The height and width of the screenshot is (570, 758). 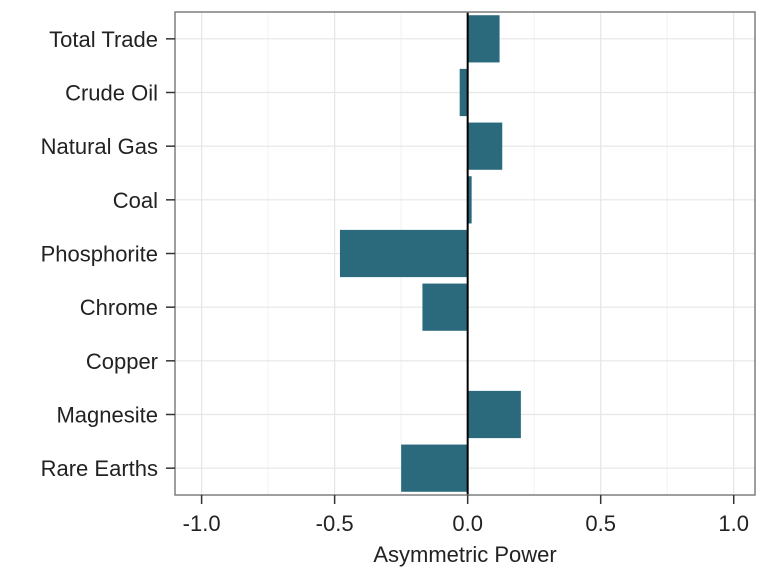 I want to click on bar-crude-oil, so click(x=463, y=92).